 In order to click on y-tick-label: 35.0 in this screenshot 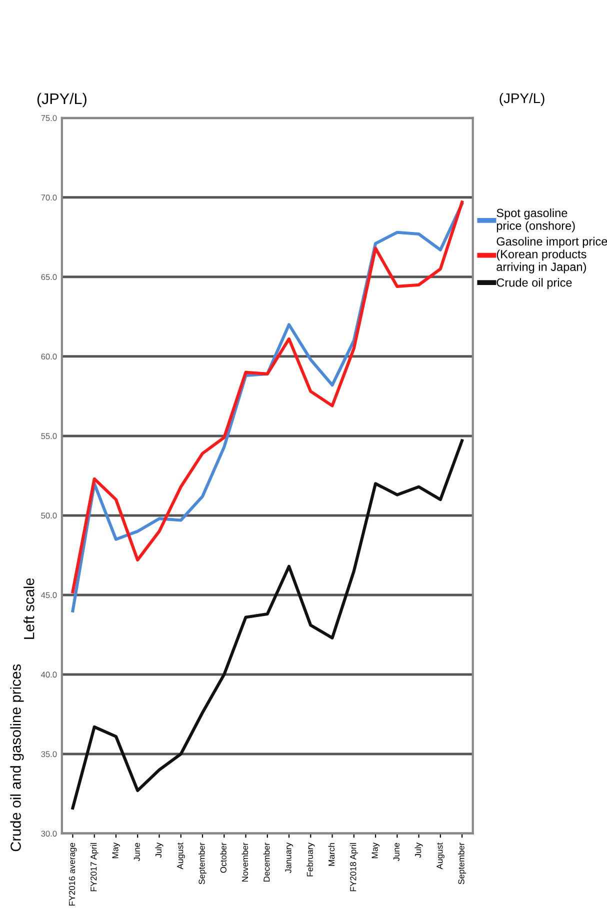, I will do `click(49, 754)`.